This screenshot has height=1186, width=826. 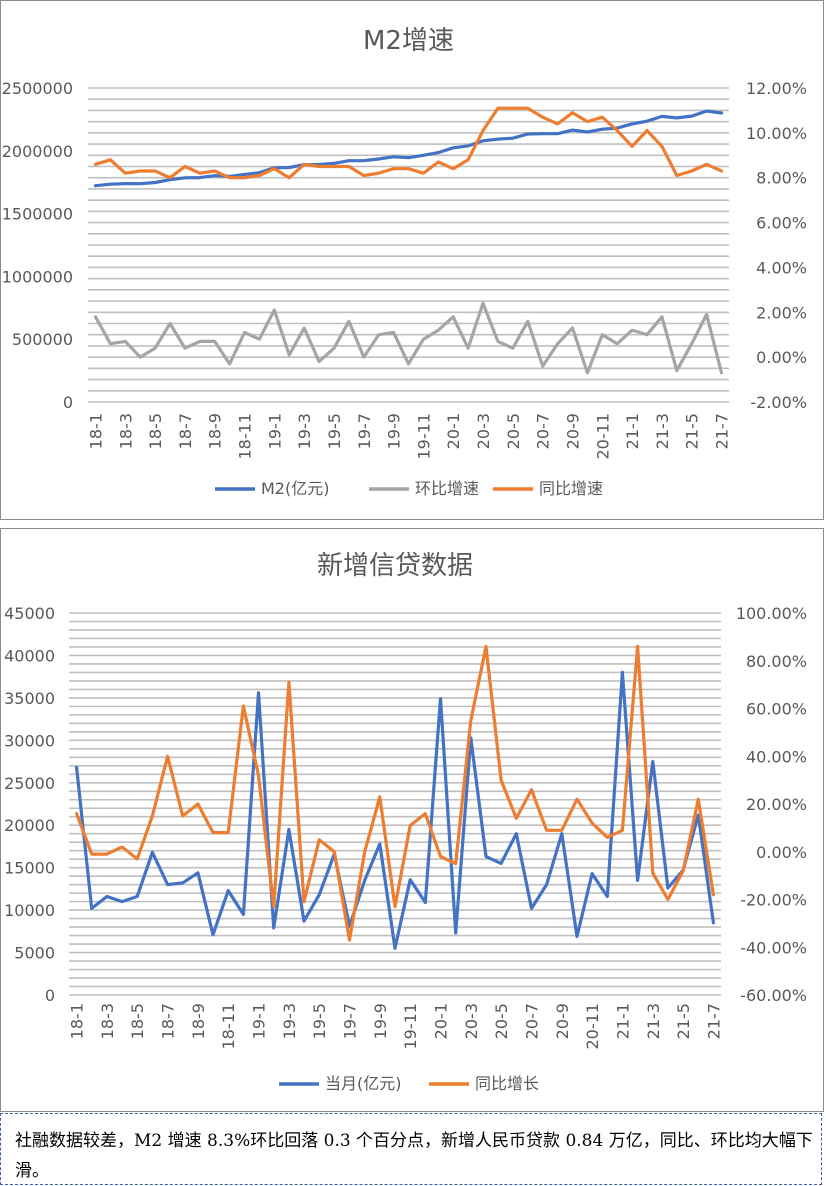 I want to click on y-right-tick-label: -20.00%, so click(x=773, y=900).